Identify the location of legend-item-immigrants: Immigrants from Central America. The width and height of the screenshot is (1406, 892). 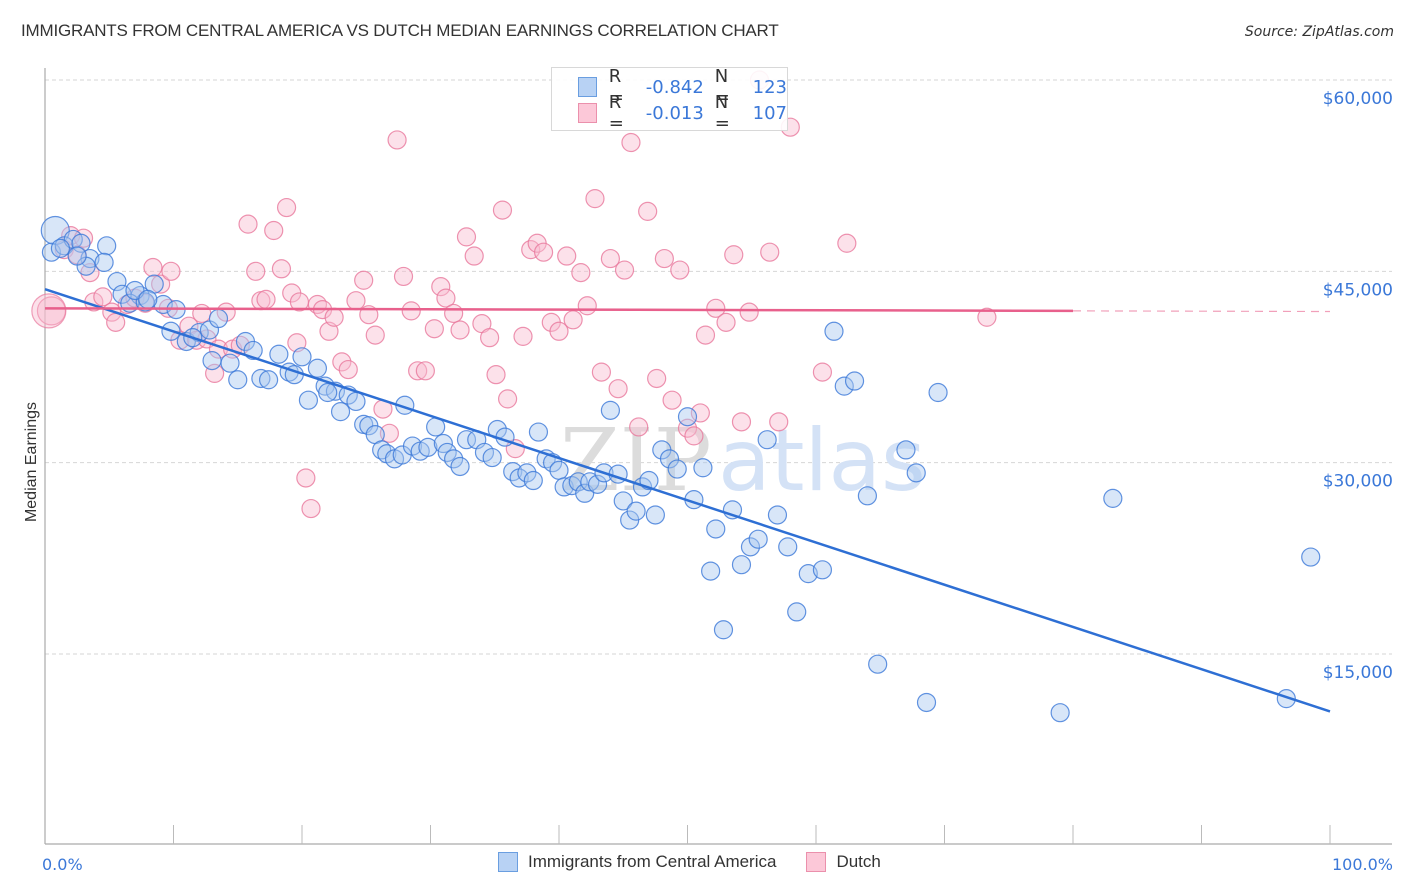
(637, 862).